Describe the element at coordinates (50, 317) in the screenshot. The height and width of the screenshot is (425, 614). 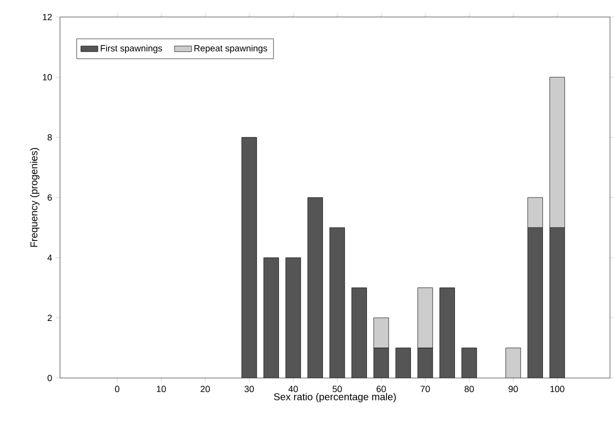
I see `y-tick-label: 2` at that location.